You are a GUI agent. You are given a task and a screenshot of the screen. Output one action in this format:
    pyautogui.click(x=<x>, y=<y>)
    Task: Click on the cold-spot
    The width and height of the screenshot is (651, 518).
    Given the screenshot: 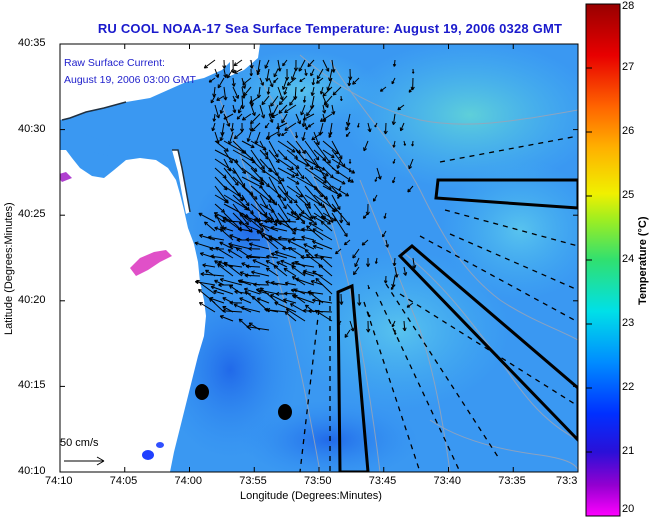 What is the action you would take?
    pyautogui.click(x=148, y=455)
    